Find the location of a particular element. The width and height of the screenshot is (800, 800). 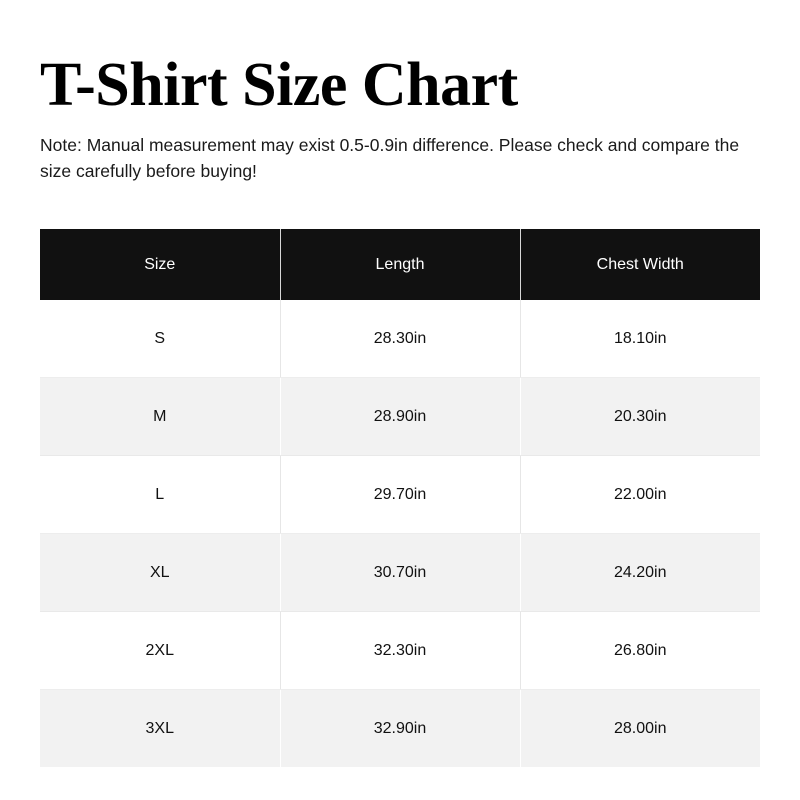

column-header-size: Size is located at coordinates (160, 264).